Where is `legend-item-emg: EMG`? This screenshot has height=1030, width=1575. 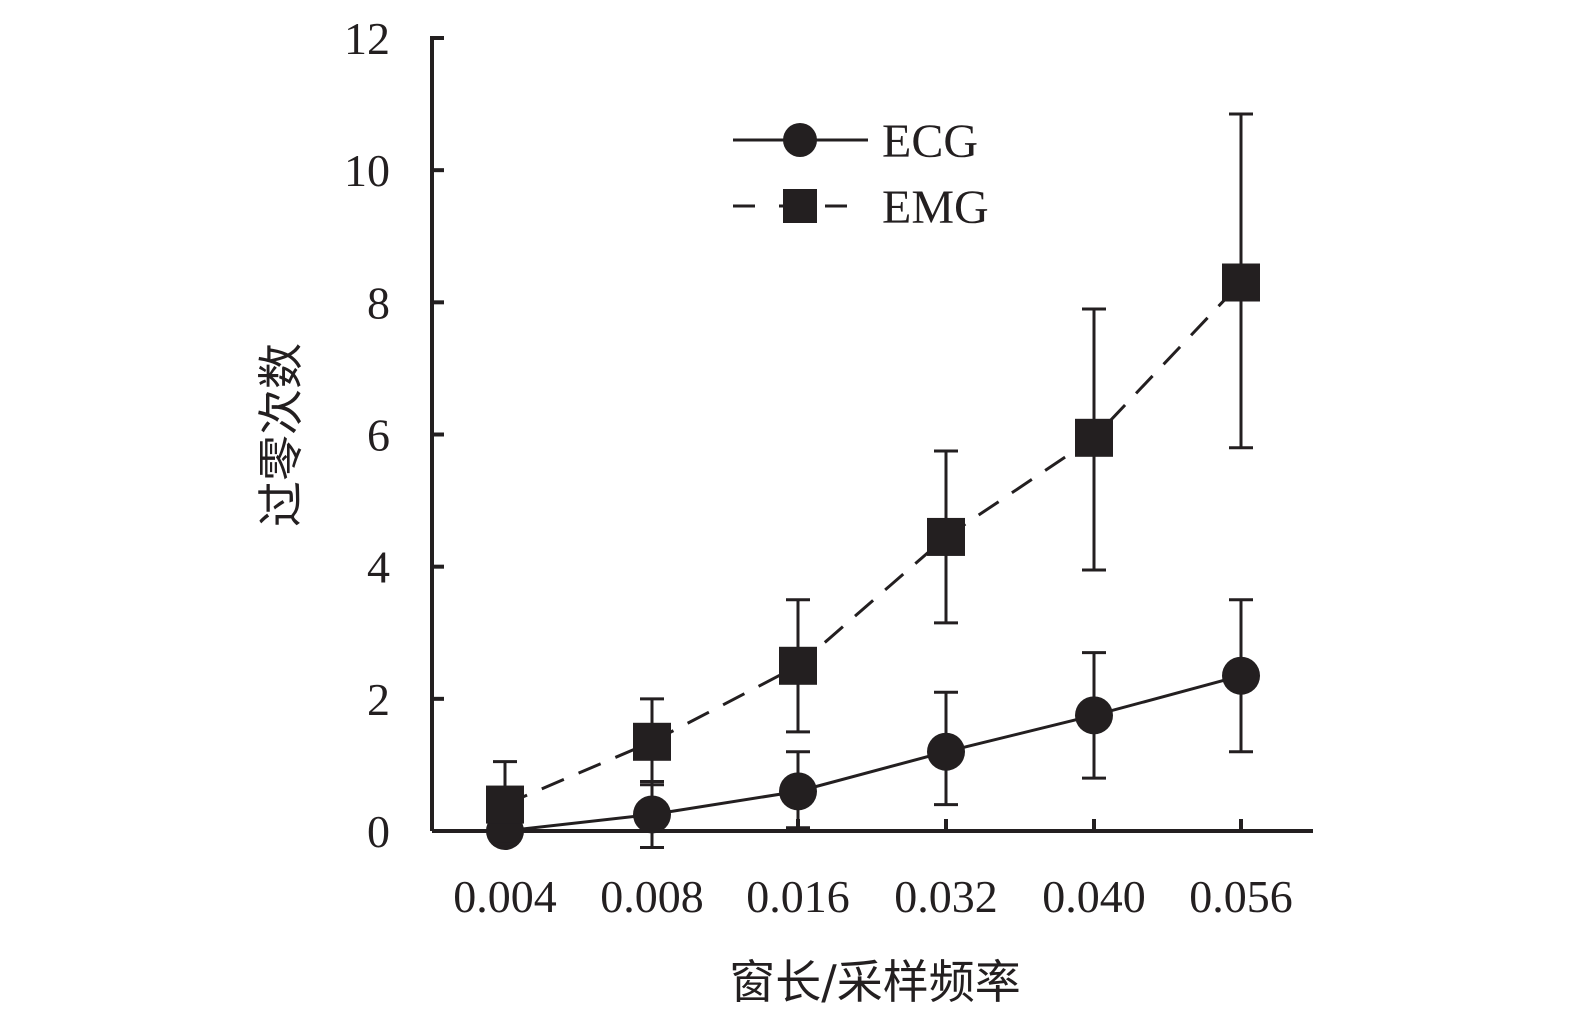 legend-item-emg: EMG is located at coordinates (861, 207).